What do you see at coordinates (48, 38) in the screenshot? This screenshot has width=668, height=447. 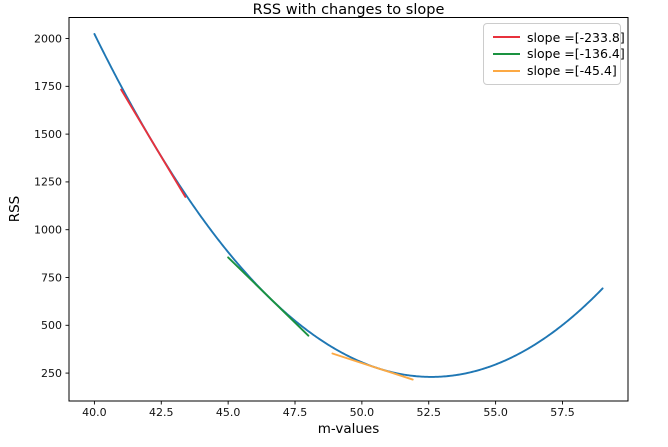 I see `y-tick-label: 2000` at bounding box center [48, 38].